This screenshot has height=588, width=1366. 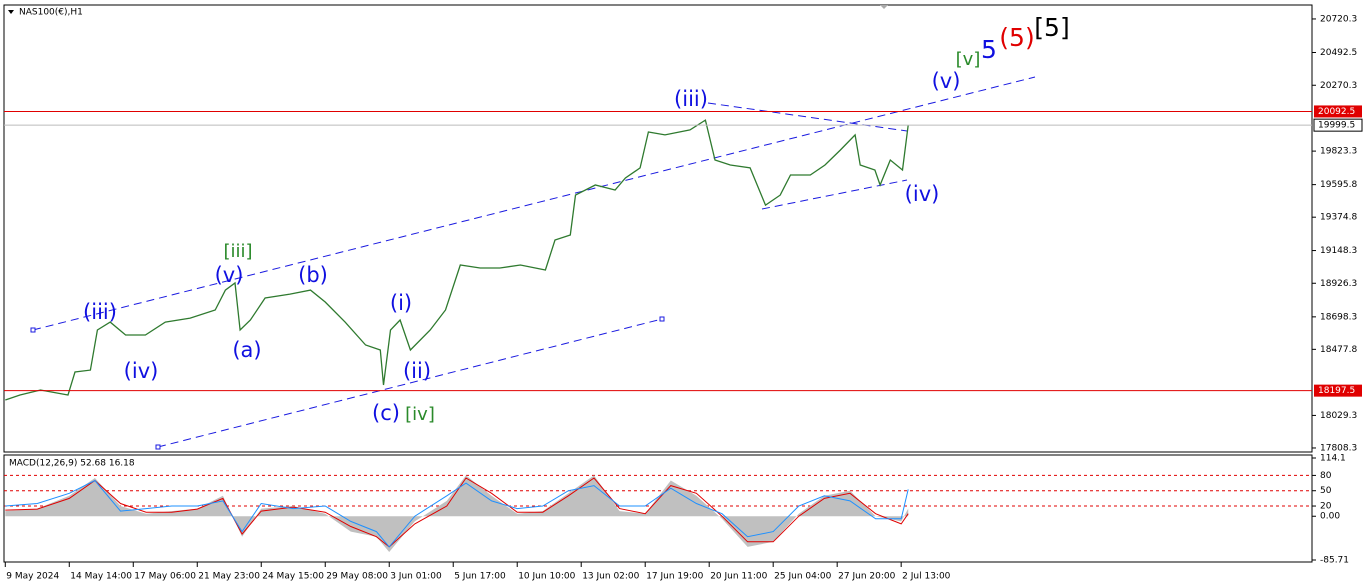 What do you see at coordinates (968, 59) in the screenshot?
I see `wave-label: [v]` at bounding box center [968, 59].